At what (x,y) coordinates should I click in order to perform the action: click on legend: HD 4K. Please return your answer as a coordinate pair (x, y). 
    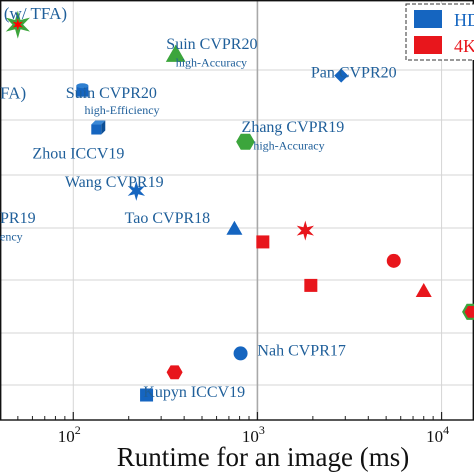
    Looking at the image, I should click on (439, 32).